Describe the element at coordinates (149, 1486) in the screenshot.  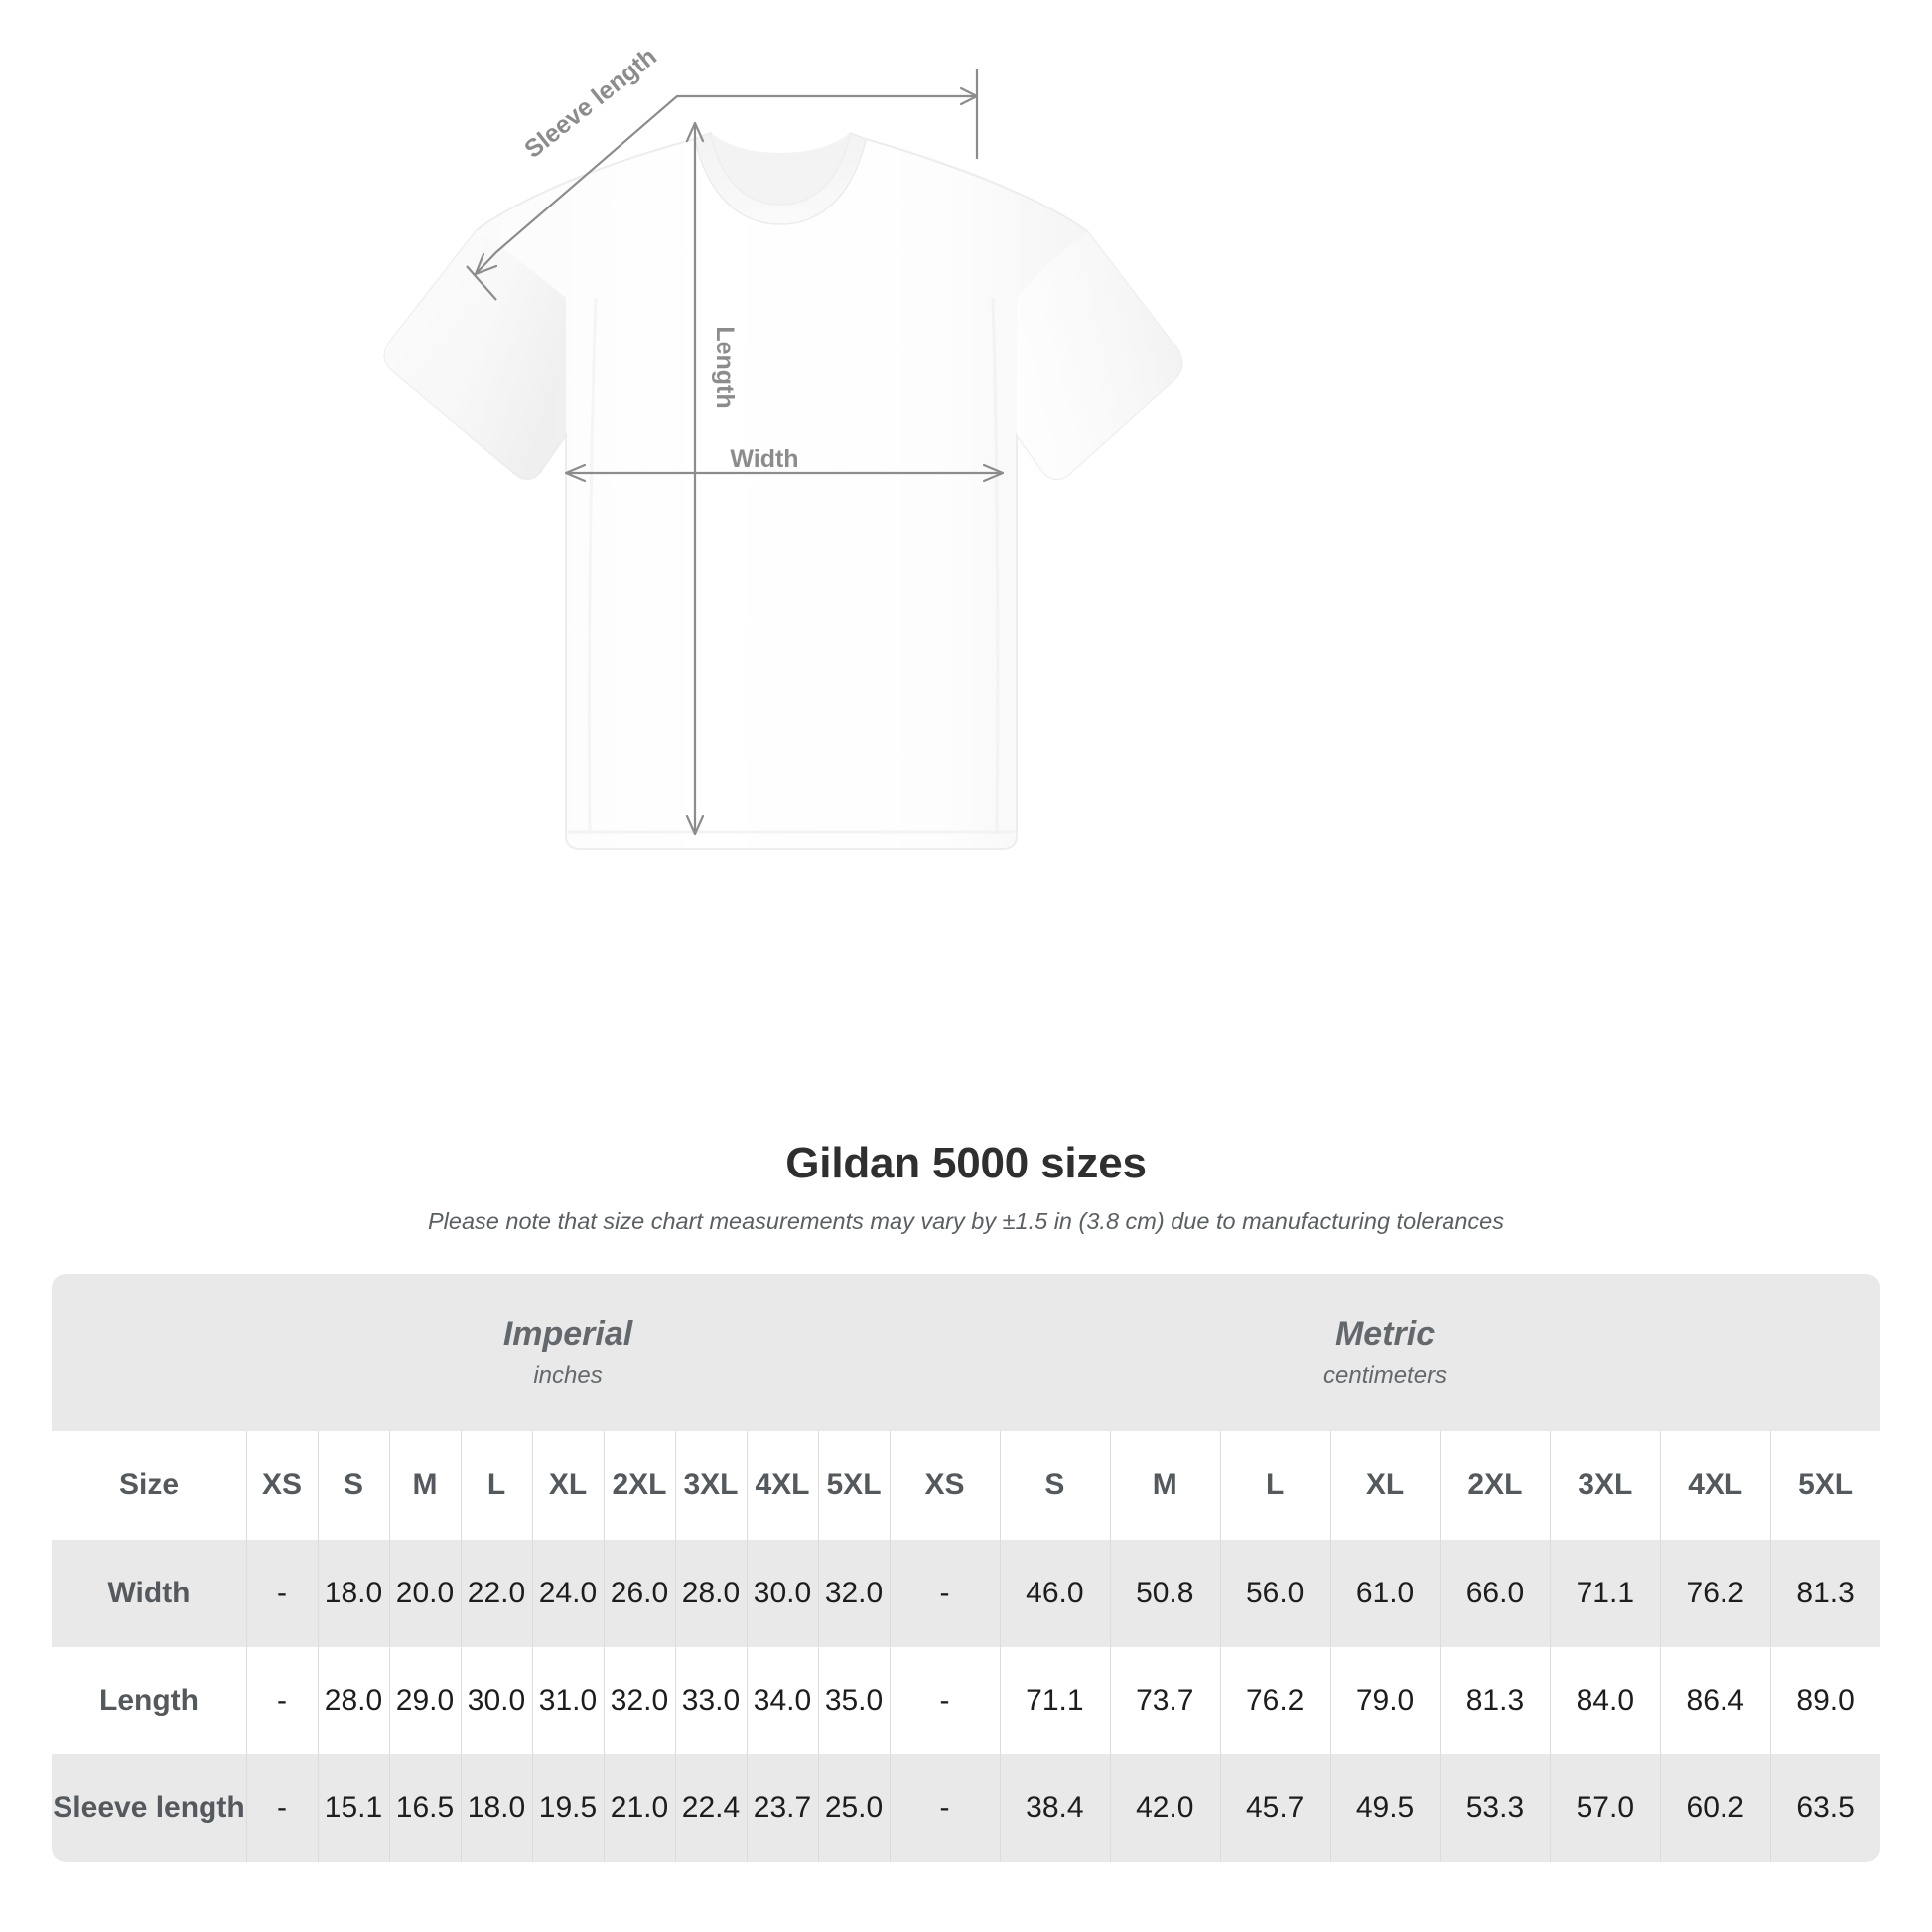
I see `size-column-header: Size` at that location.